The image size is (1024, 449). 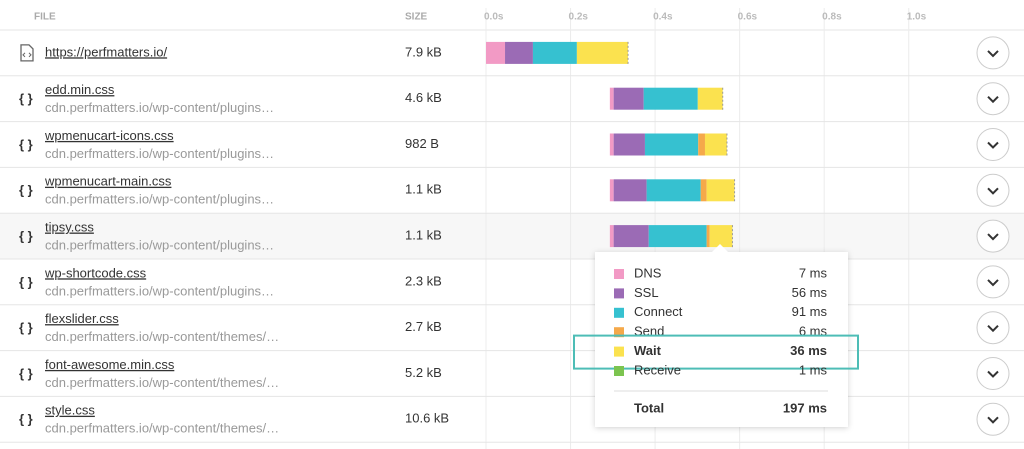 What do you see at coordinates (423, 51) in the screenshot?
I see `file-size: 7.9 kB` at bounding box center [423, 51].